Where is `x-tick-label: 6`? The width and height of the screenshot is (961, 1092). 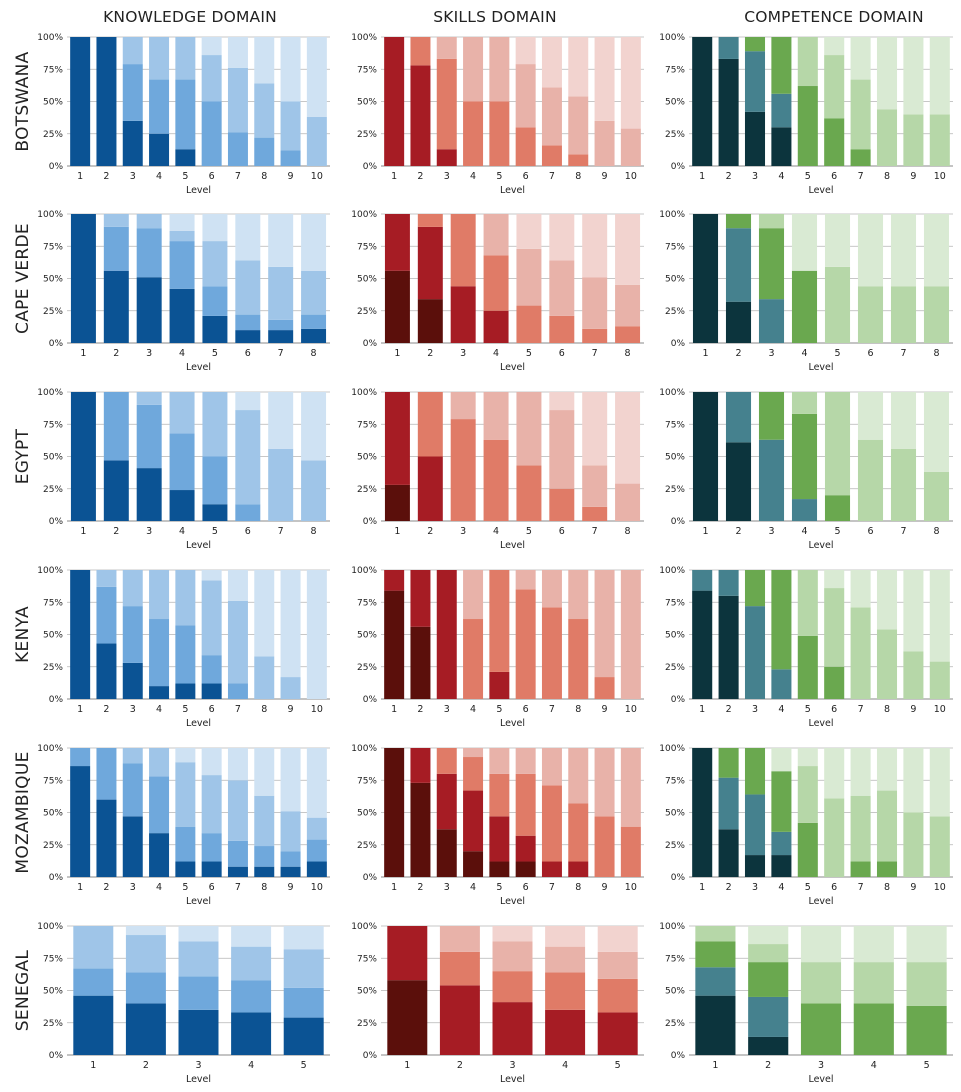 x-tick-label: 6 is located at coordinates (870, 531).